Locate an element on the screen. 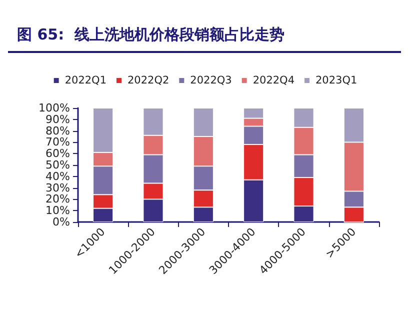 Image resolution: width=409 pixels, height=320 pixels. legend-label: 2022Q3 is located at coordinates (211, 80).